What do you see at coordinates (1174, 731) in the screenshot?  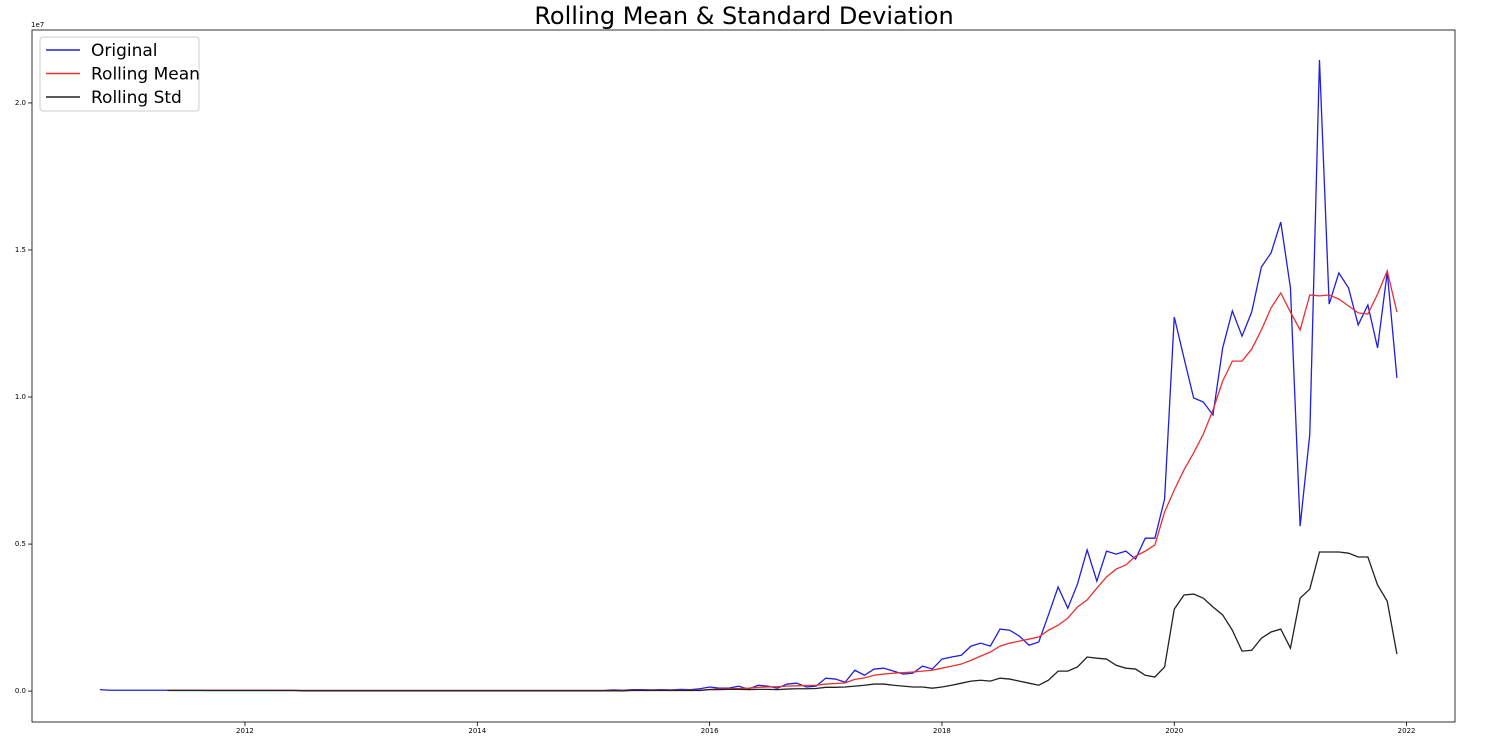 I see `x-tick-label: 2020` at bounding box center [1174, 731].